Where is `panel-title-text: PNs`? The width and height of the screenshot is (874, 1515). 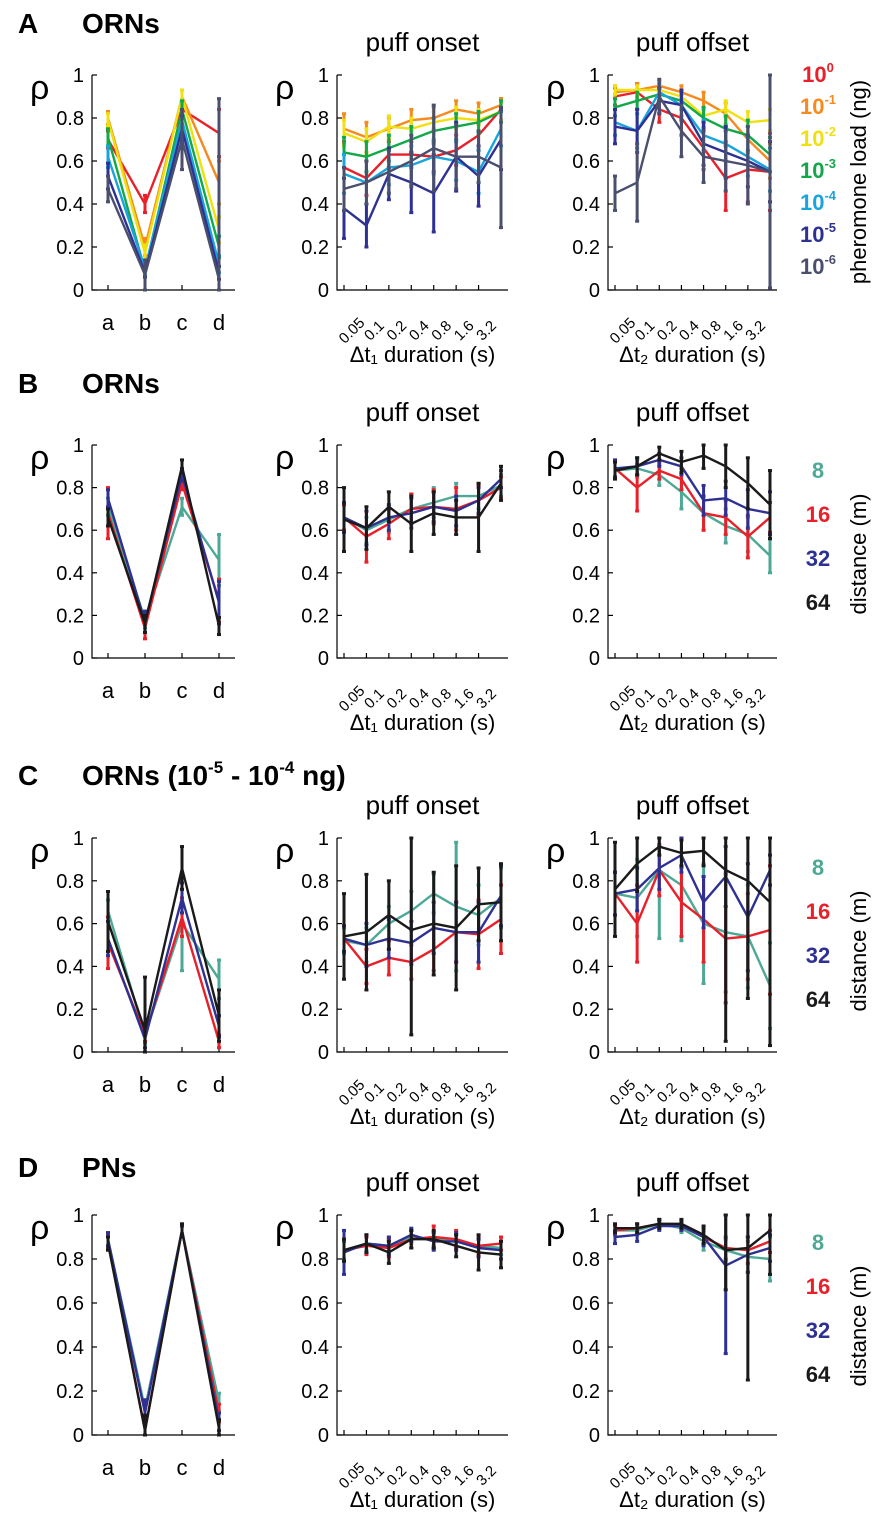 panel-title-text: PNs is located at coordinates (109, 1167).